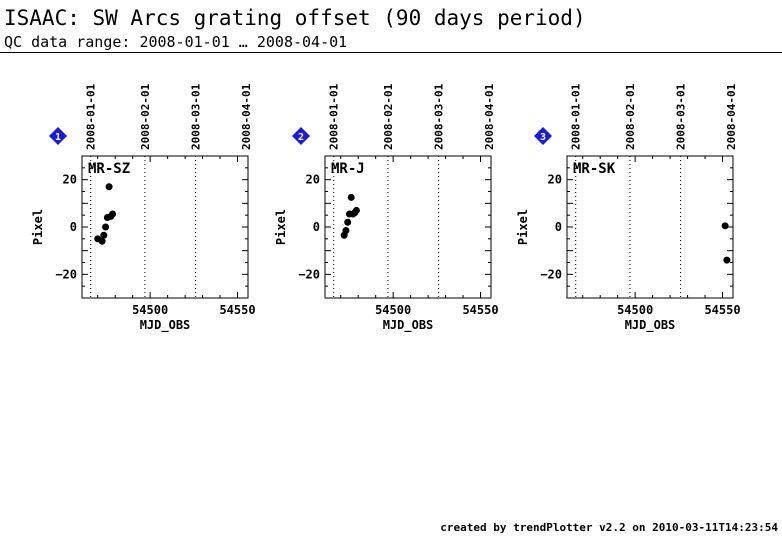 The image size is (782, 542). I want to click on header-divider, so click(391, 52).